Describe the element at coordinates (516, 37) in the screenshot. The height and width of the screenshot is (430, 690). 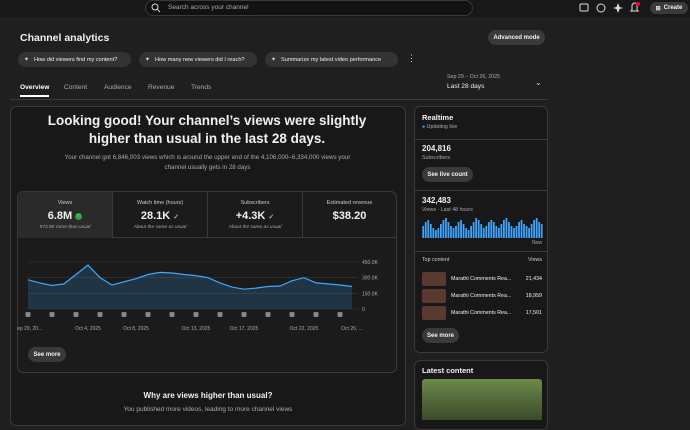
I see `advanced-mode-button: Advanced mode` at that location.